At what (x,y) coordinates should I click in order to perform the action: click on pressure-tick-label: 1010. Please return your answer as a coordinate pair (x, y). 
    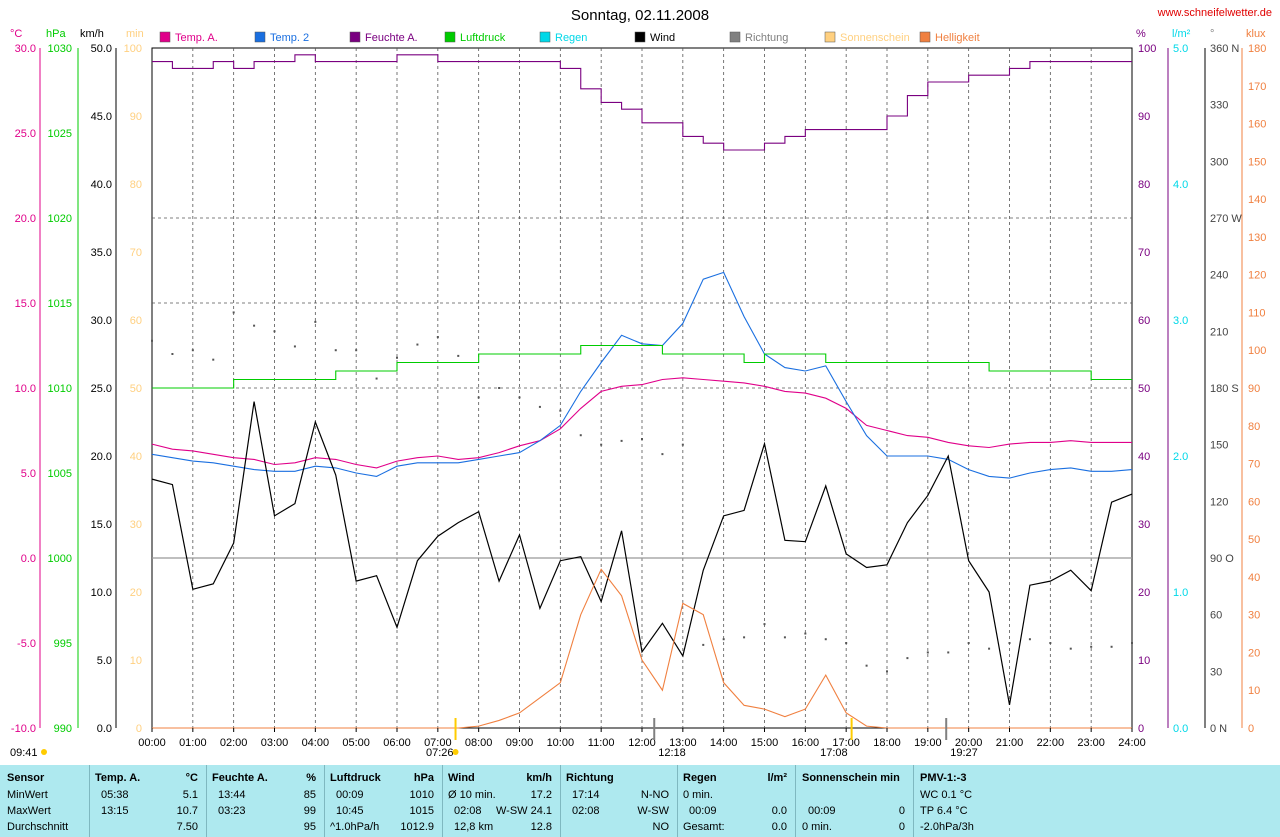
    Looking at the image, I should click on (60, 389).